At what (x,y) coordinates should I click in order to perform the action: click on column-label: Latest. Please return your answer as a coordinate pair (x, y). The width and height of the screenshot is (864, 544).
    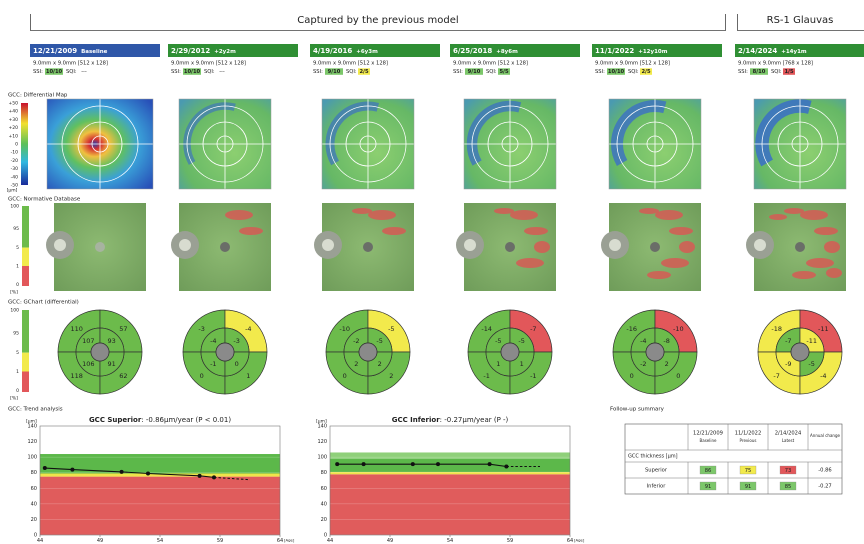
    Looking at the image, I should click on (788, 440).